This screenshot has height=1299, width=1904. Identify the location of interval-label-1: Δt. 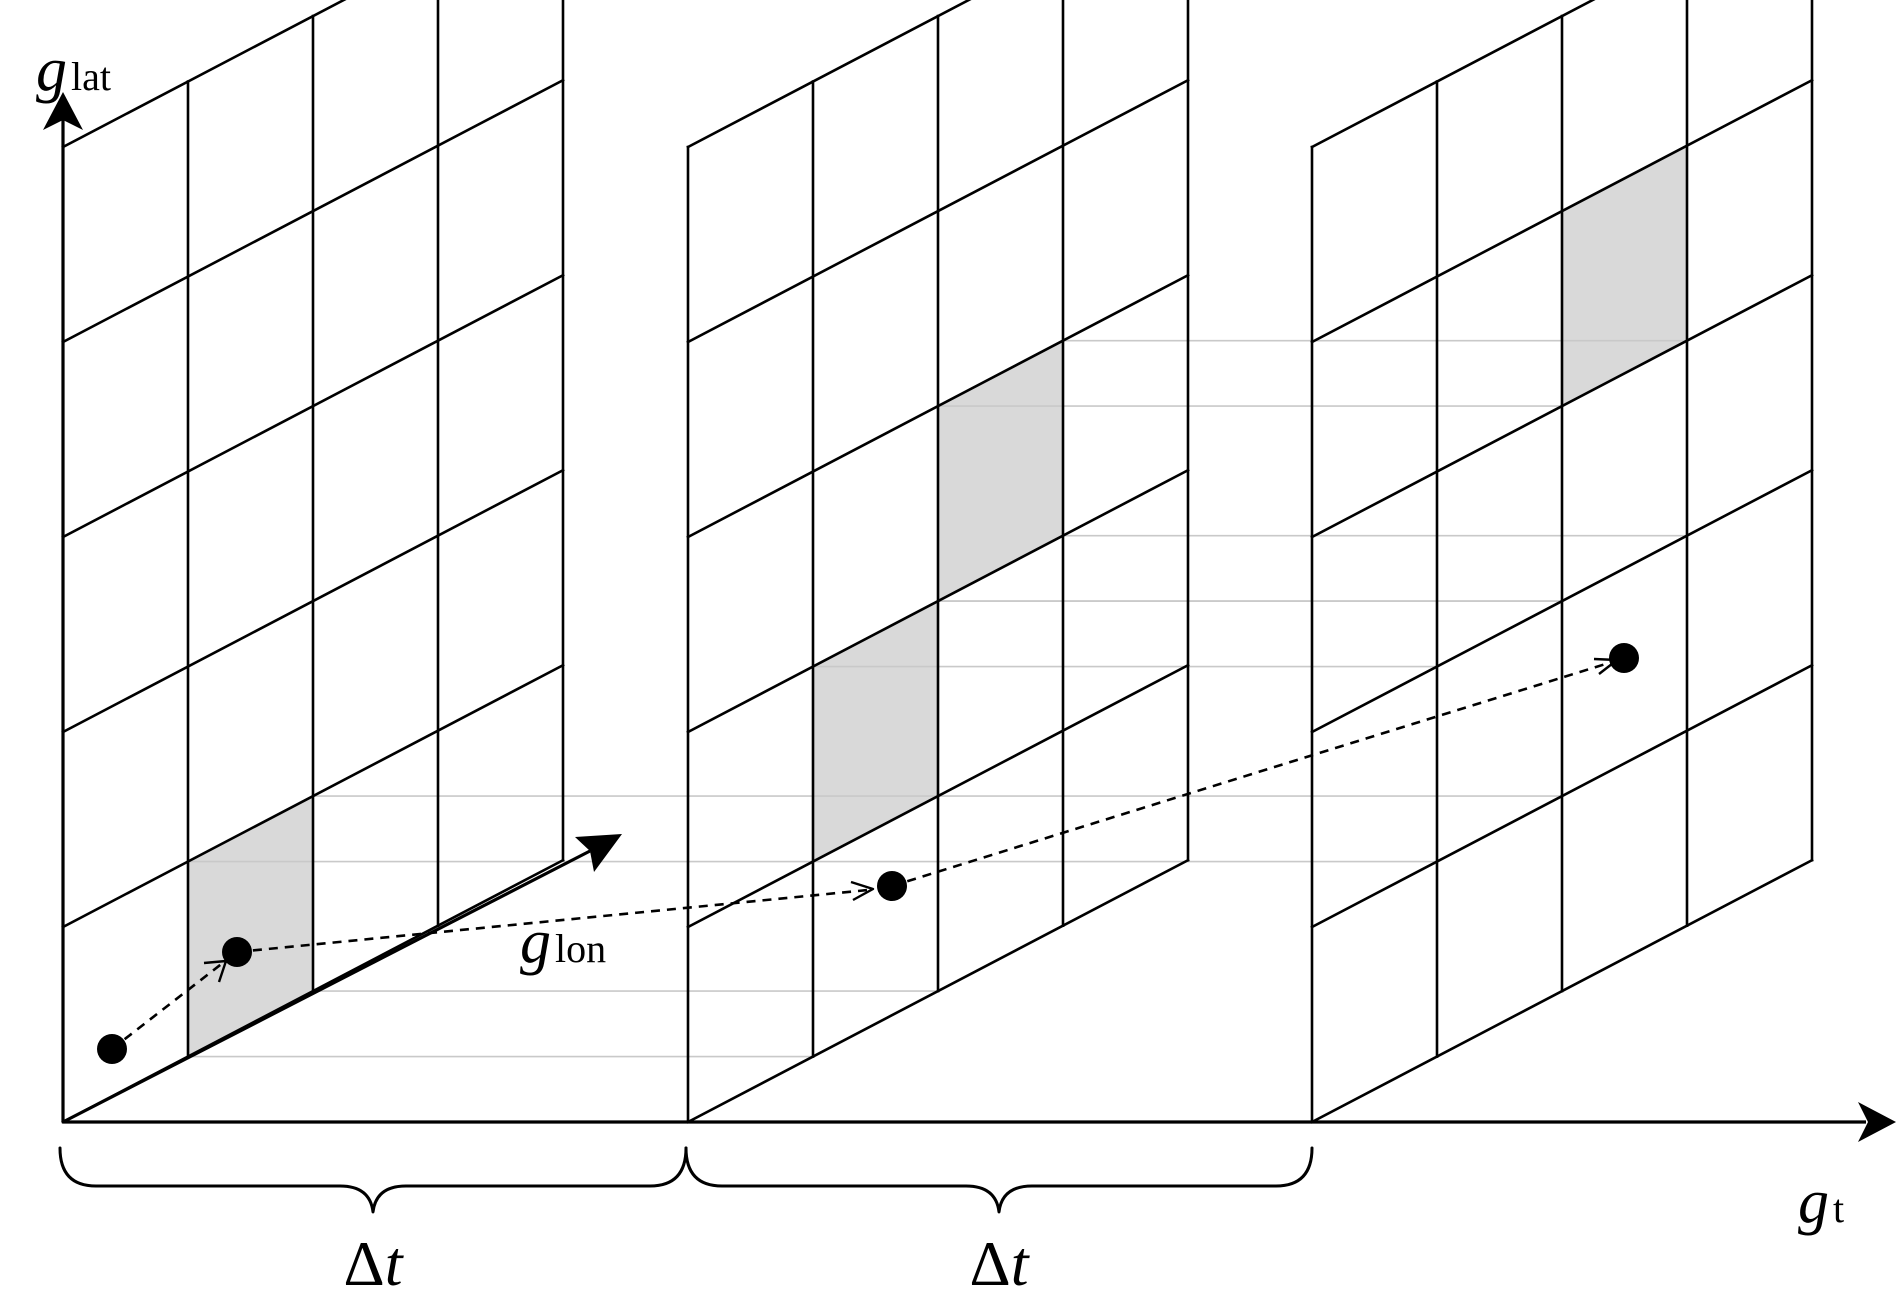
(374, 1263).